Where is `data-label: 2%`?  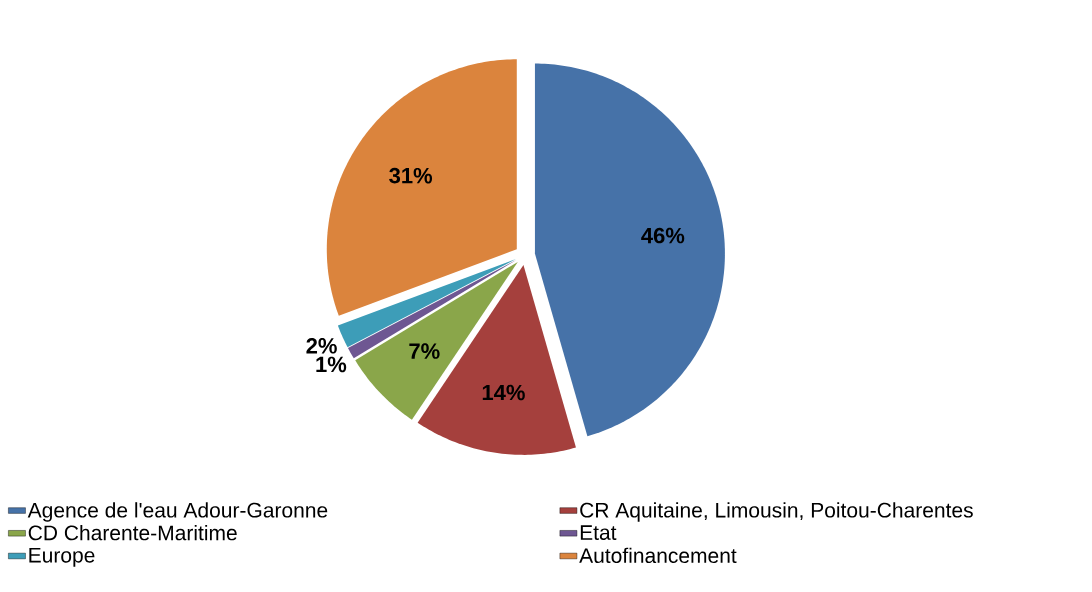 data-label: 2% is located at coordinates (321, 346).